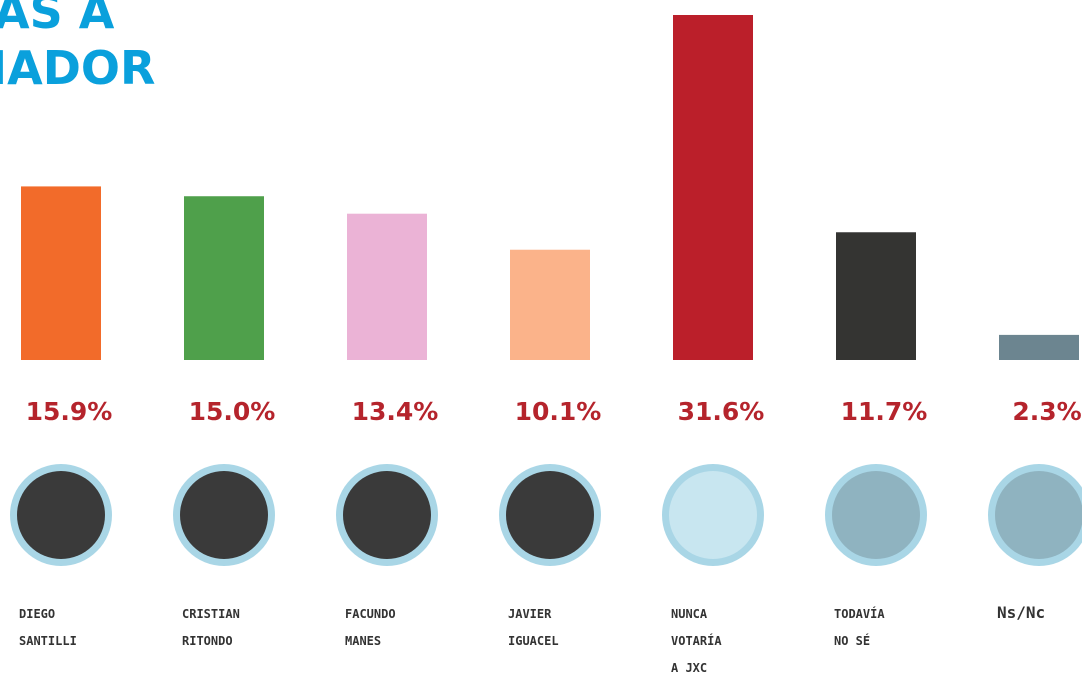  I want to click on value-label: 2.3%, so click(1046, 411).